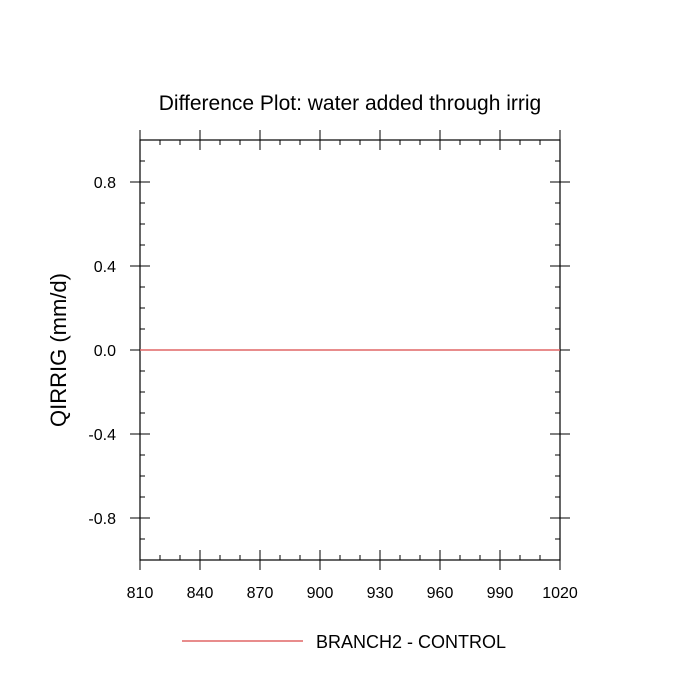 The height and width of the screenshot is (700, 700). Describe the element at coordinates (58, 350) in the screenshot. I see `y-axis-label: QIRRIG (mm/d)` at that location.